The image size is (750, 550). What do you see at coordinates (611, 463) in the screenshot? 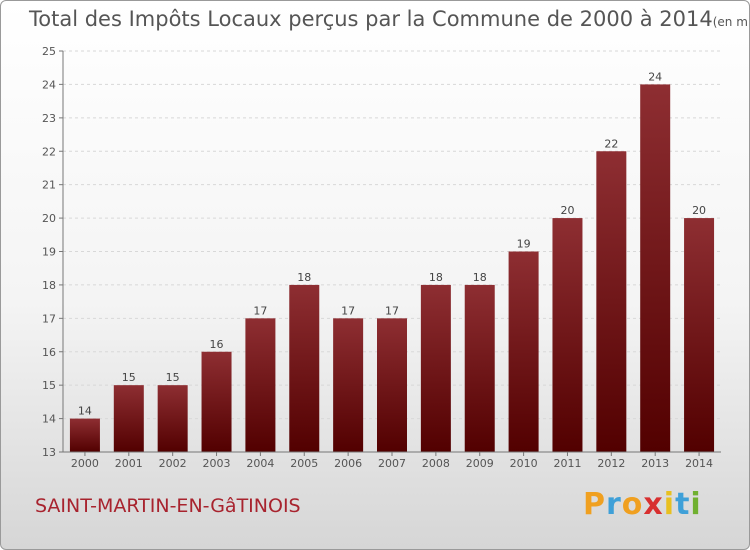
I see `x-tick-label: 2012` at bounding box center [611, 463].